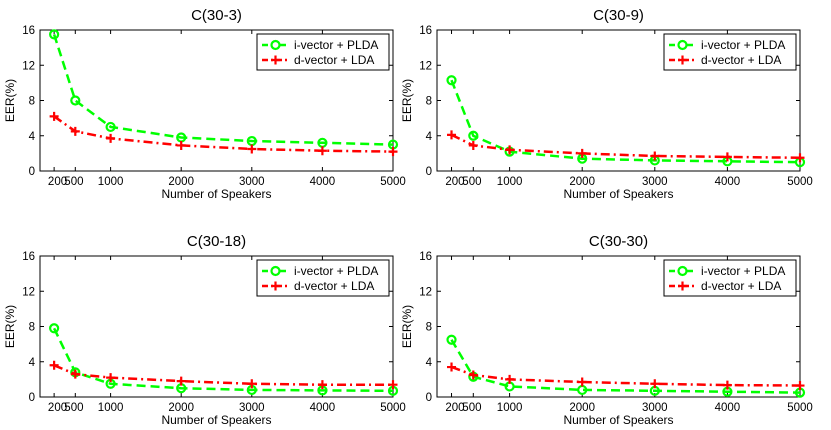  Describe the element at coordinates (216, 241) in the screenshot. I see `chart-title: C(30-18)` at that location.